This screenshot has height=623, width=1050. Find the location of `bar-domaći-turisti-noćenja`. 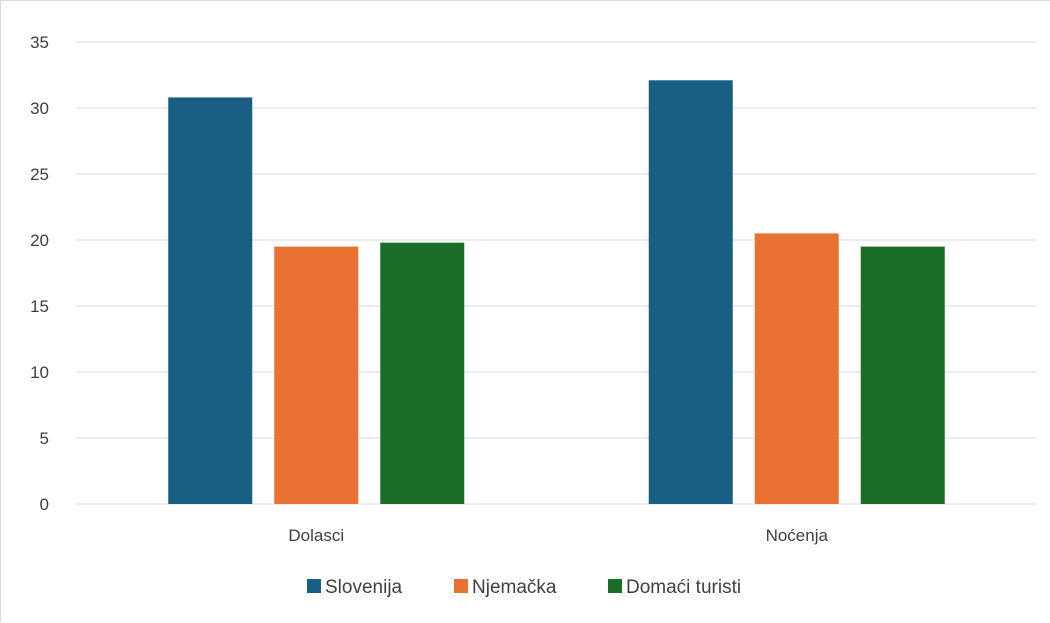

bar-domaći-turisti-noćenja is located at coordinates (902, 375).